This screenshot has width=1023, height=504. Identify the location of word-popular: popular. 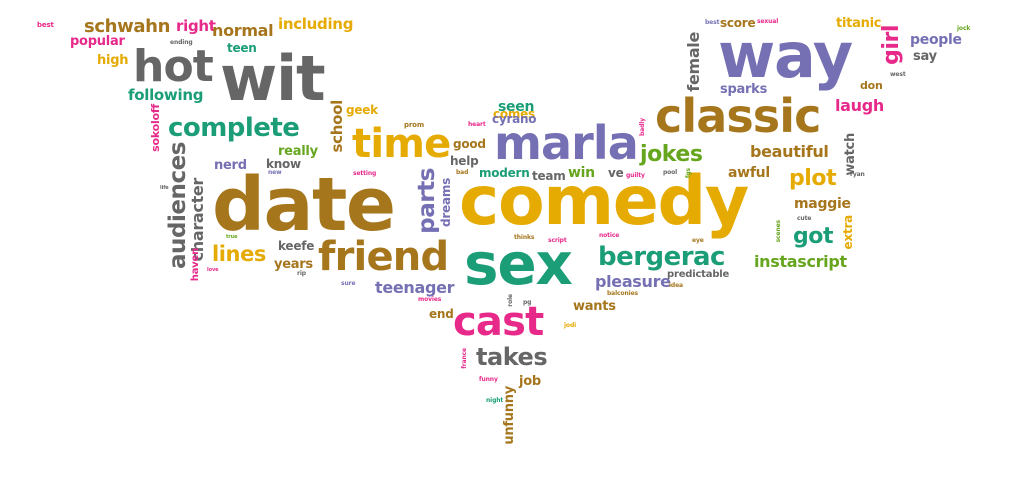
(97, 41).